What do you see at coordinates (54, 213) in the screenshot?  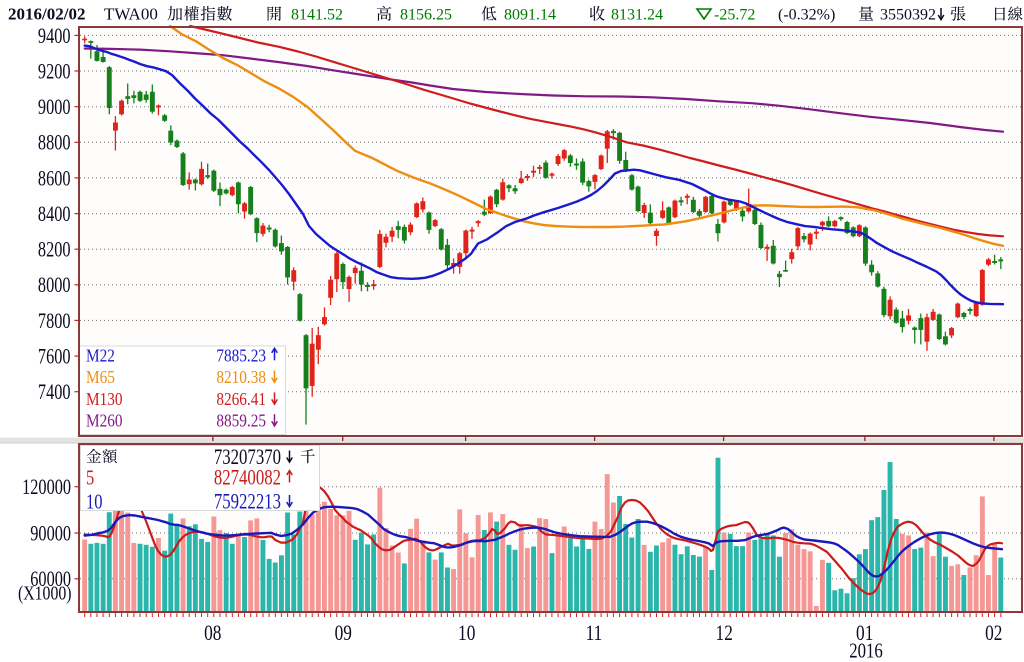 I see `svg-text: 8400` at bounding box center [54, 213].